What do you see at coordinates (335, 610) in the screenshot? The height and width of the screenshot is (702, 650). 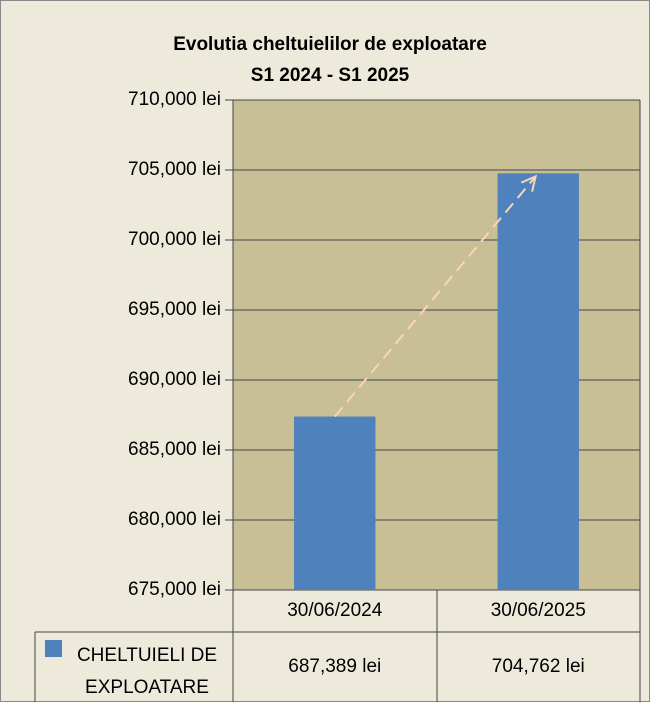 I see `x-tick-label: 30/06/2024` at bounding box center [335, 610].